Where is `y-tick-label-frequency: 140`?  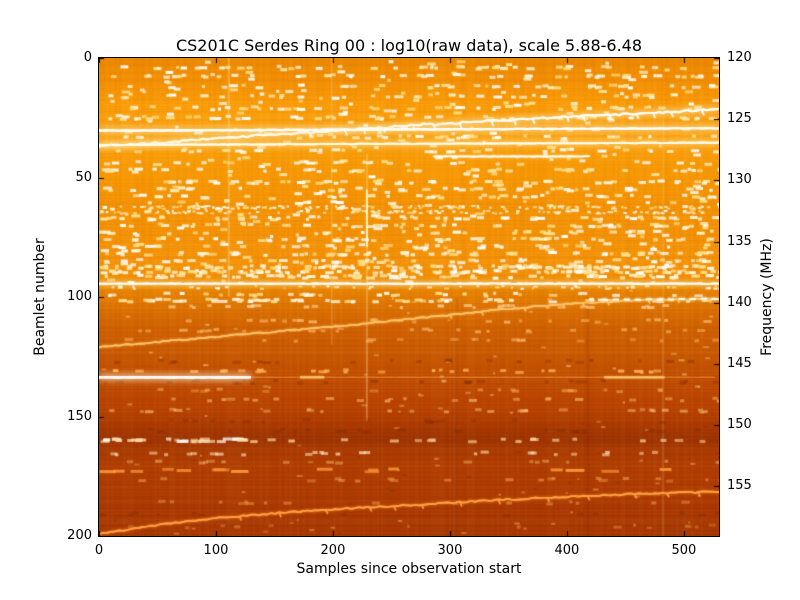 y-tick-label-frequency: 140 is located at coordinates (739, 302).